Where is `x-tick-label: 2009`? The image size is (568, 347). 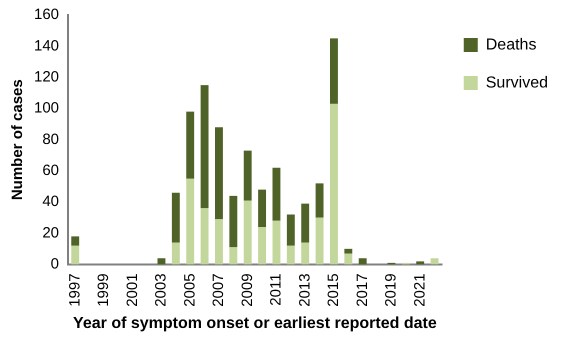
x-tick-label: 2009 is located at coordinates (247, 290).